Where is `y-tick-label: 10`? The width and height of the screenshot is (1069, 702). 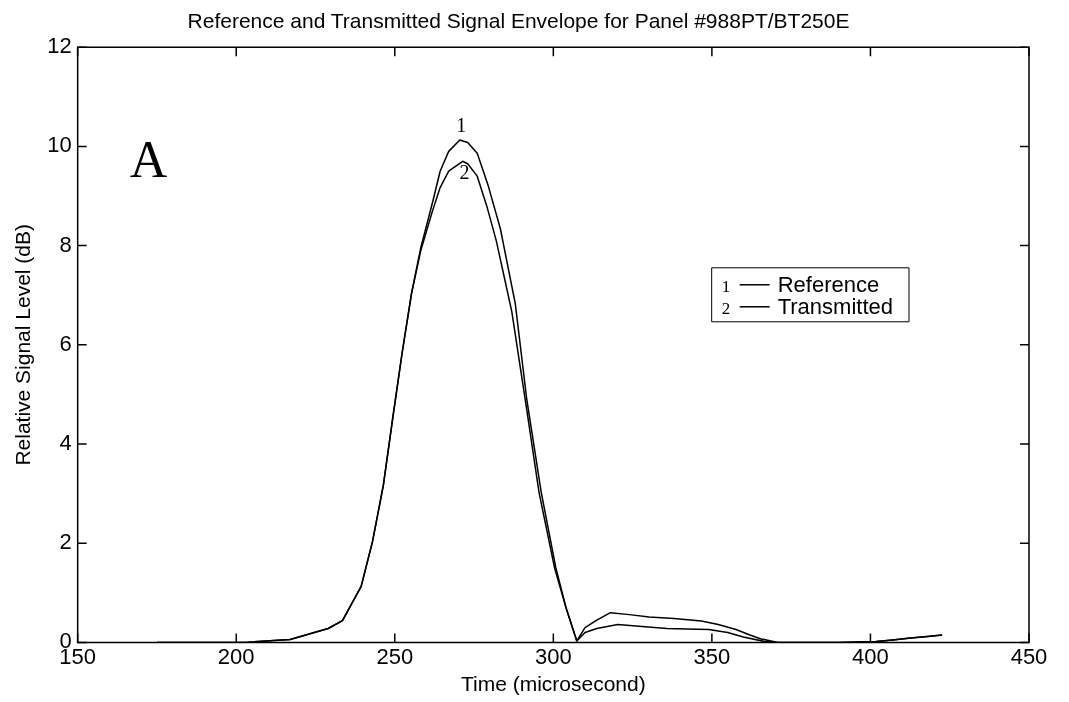 y-tick-label: 10 is located at coordinates (59, 145).